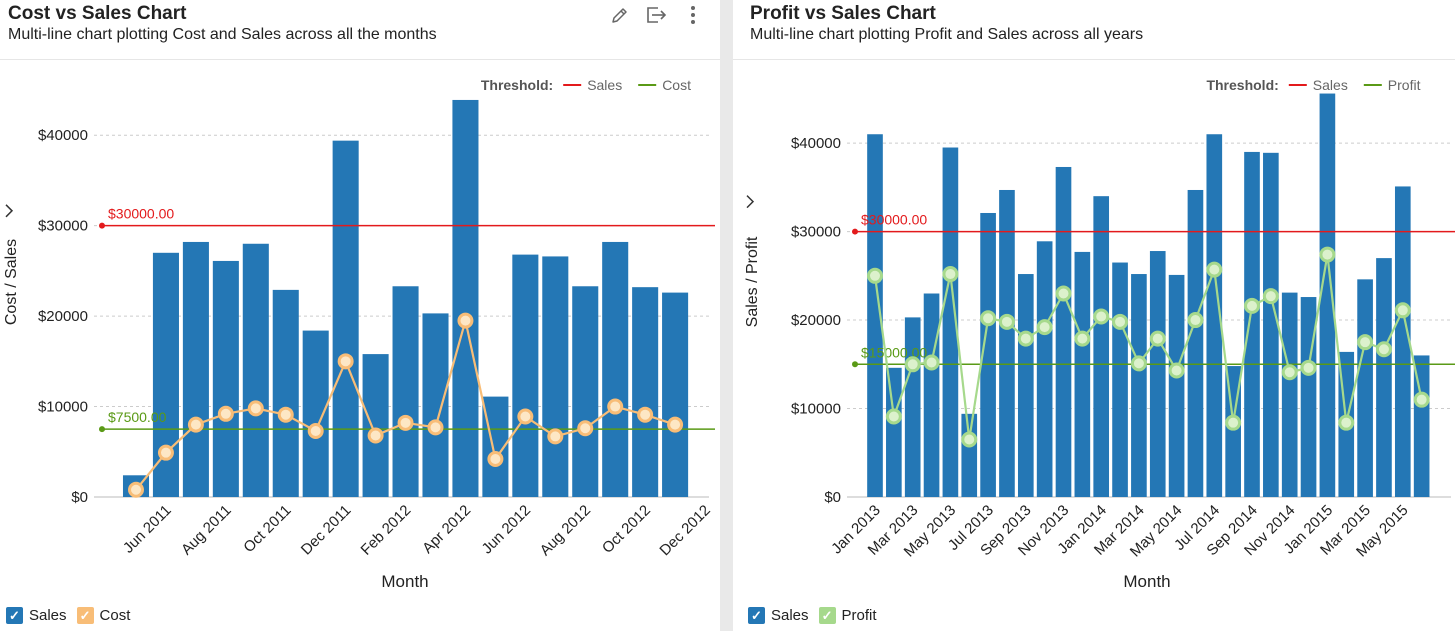 The width and height of the screenshot is (1455, 631). I want to click on bar-jan-2014, so click(1101, 346).